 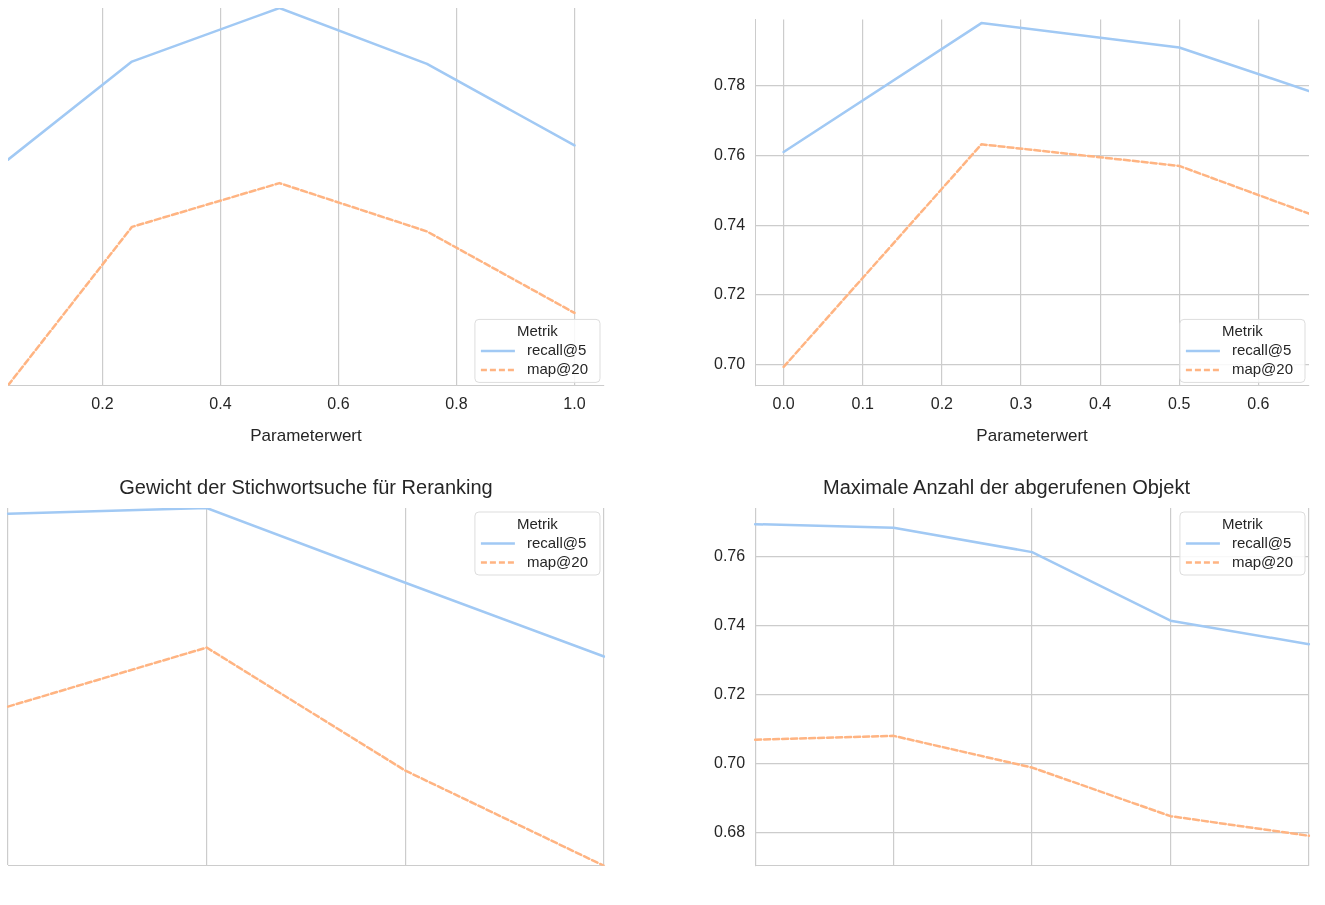 I want to click on y-tick-label: 0.78, so click(x=730, y=85).